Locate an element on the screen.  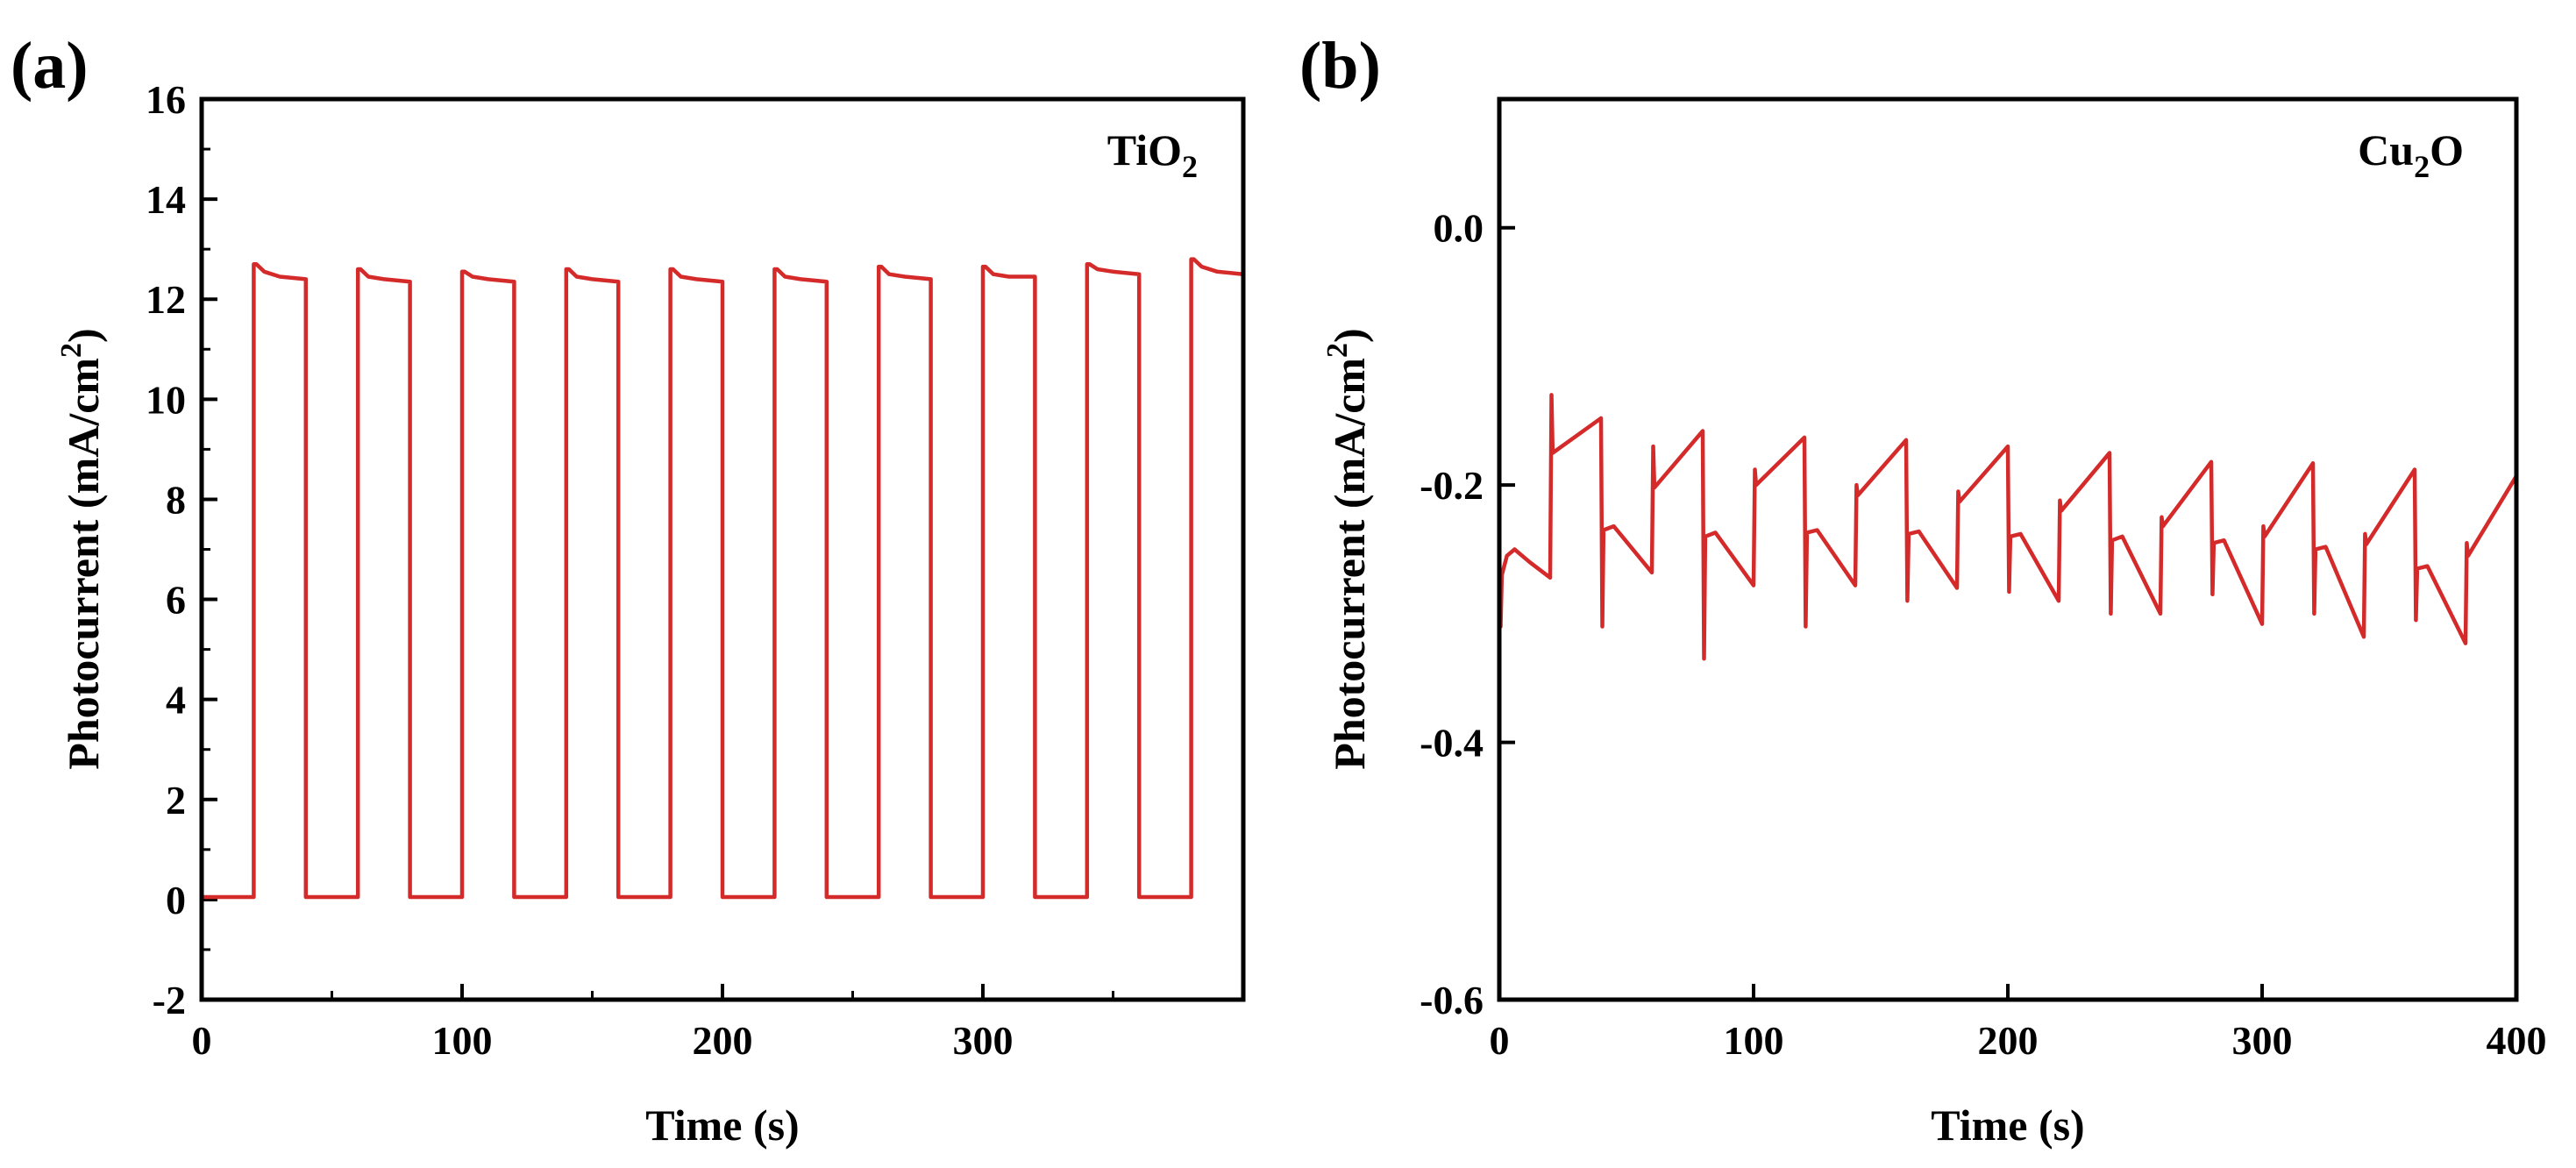
panel-b-y-tick-label: -0.4 is located at coordinates (1452, 743).